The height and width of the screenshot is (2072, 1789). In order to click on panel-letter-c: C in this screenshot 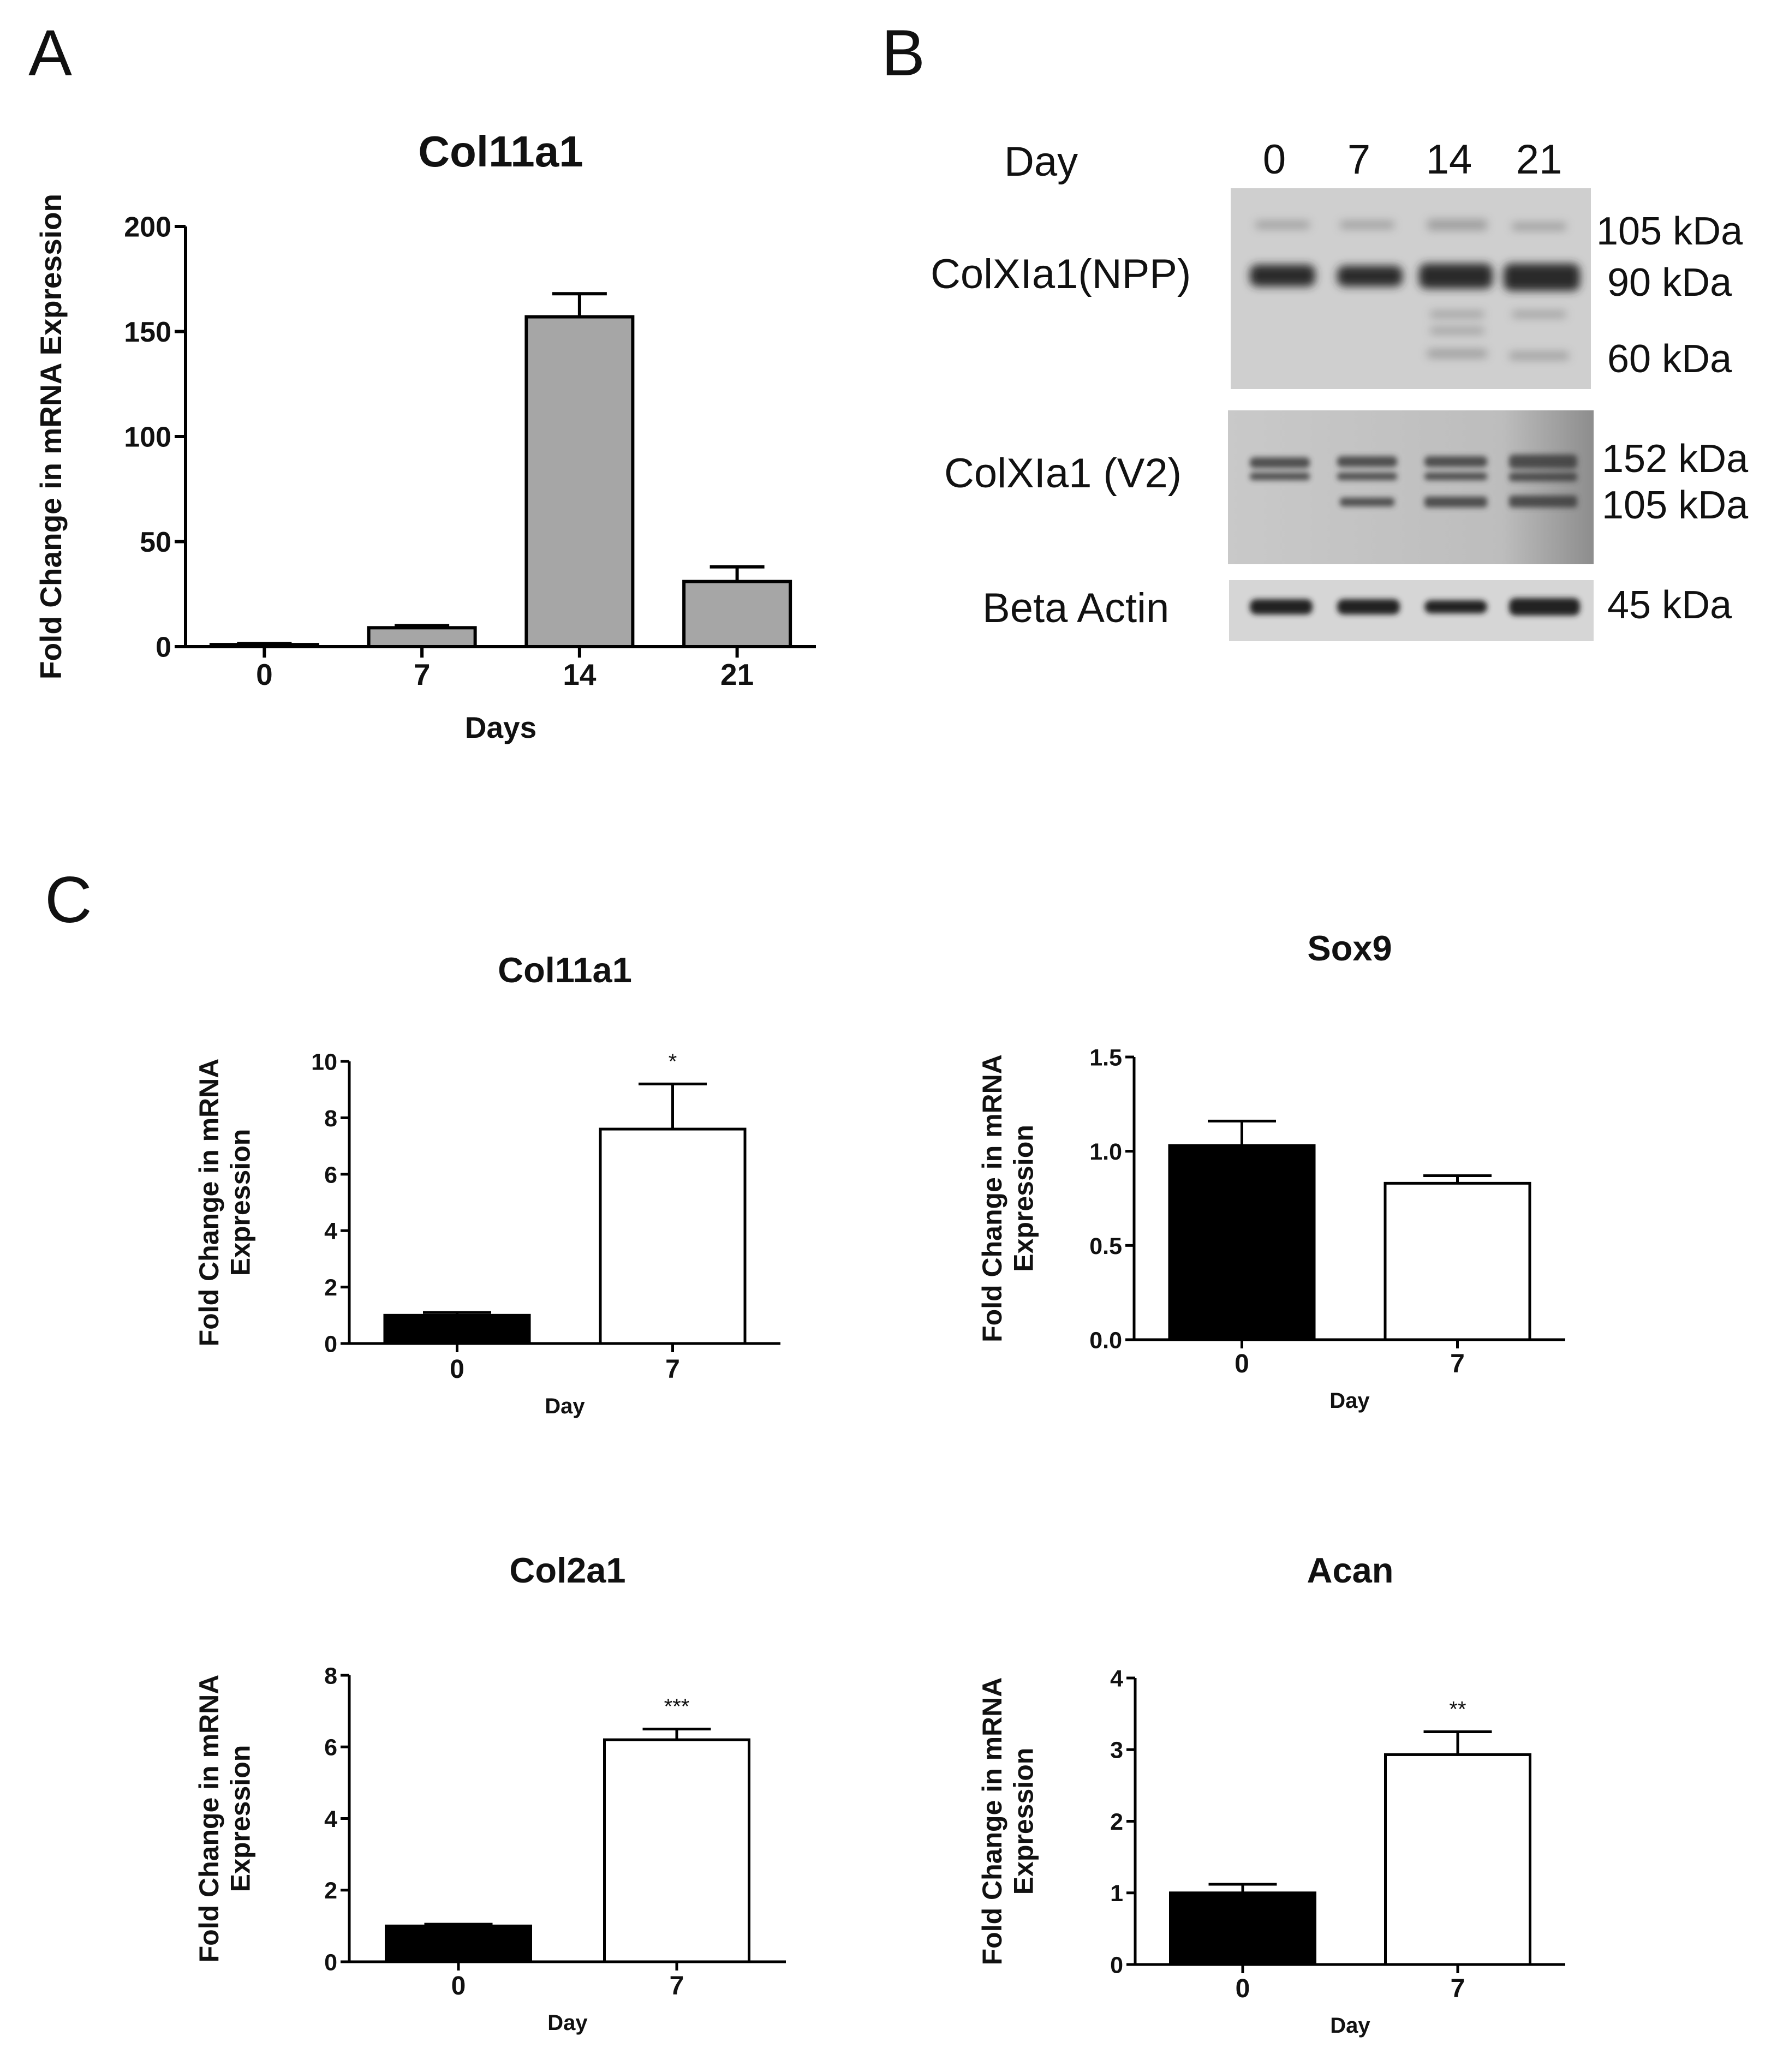, I will do `click(68, 899)`.